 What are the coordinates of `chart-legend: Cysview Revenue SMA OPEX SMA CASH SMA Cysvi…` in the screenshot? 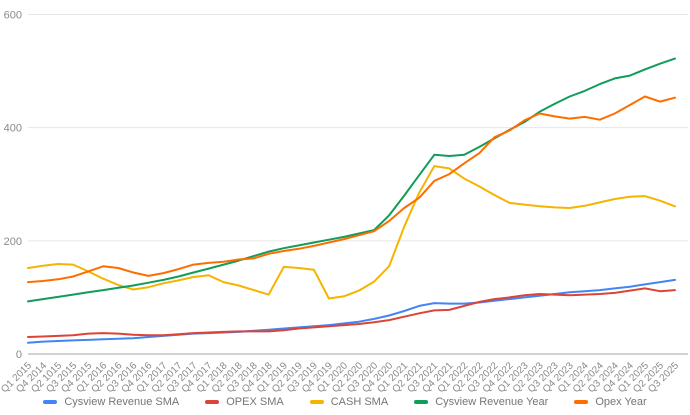 It's located at (345, 402).